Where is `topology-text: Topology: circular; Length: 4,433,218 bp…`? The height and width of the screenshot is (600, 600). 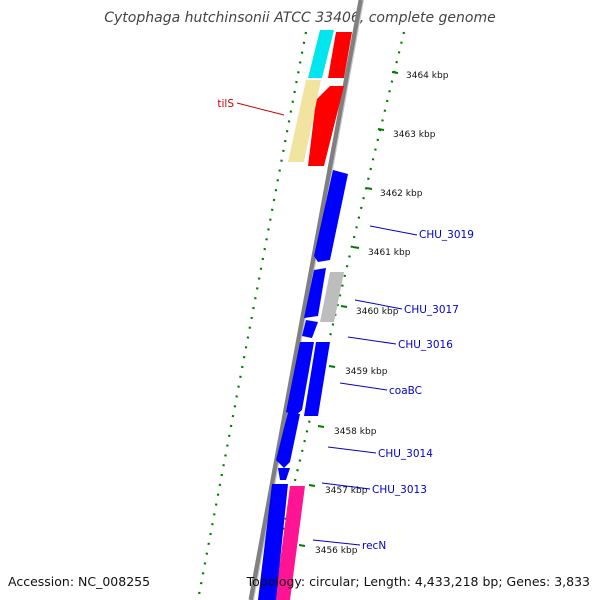
topology-text: Topology: circular; Length: 4,433,218 bp… is located at coordinates (418, 581).